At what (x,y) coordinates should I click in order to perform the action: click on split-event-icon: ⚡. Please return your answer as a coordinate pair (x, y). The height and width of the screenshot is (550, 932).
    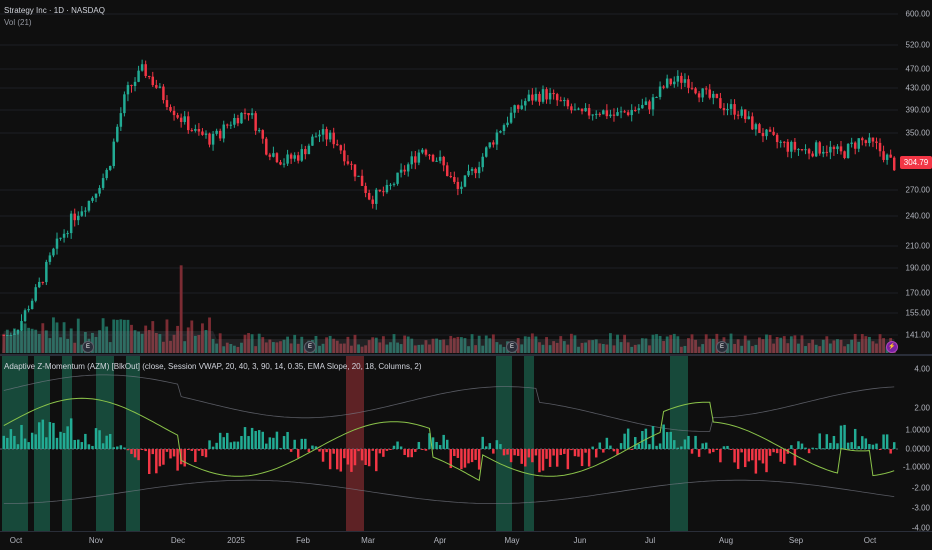
    Looking at the image, I should click on (892, 347).